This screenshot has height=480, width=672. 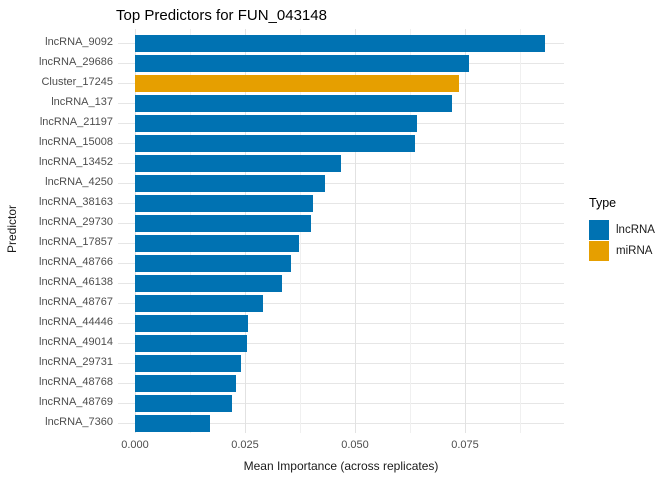 I want to click on x-axis-tick-label: 0.050, so click(x=355, y=445).